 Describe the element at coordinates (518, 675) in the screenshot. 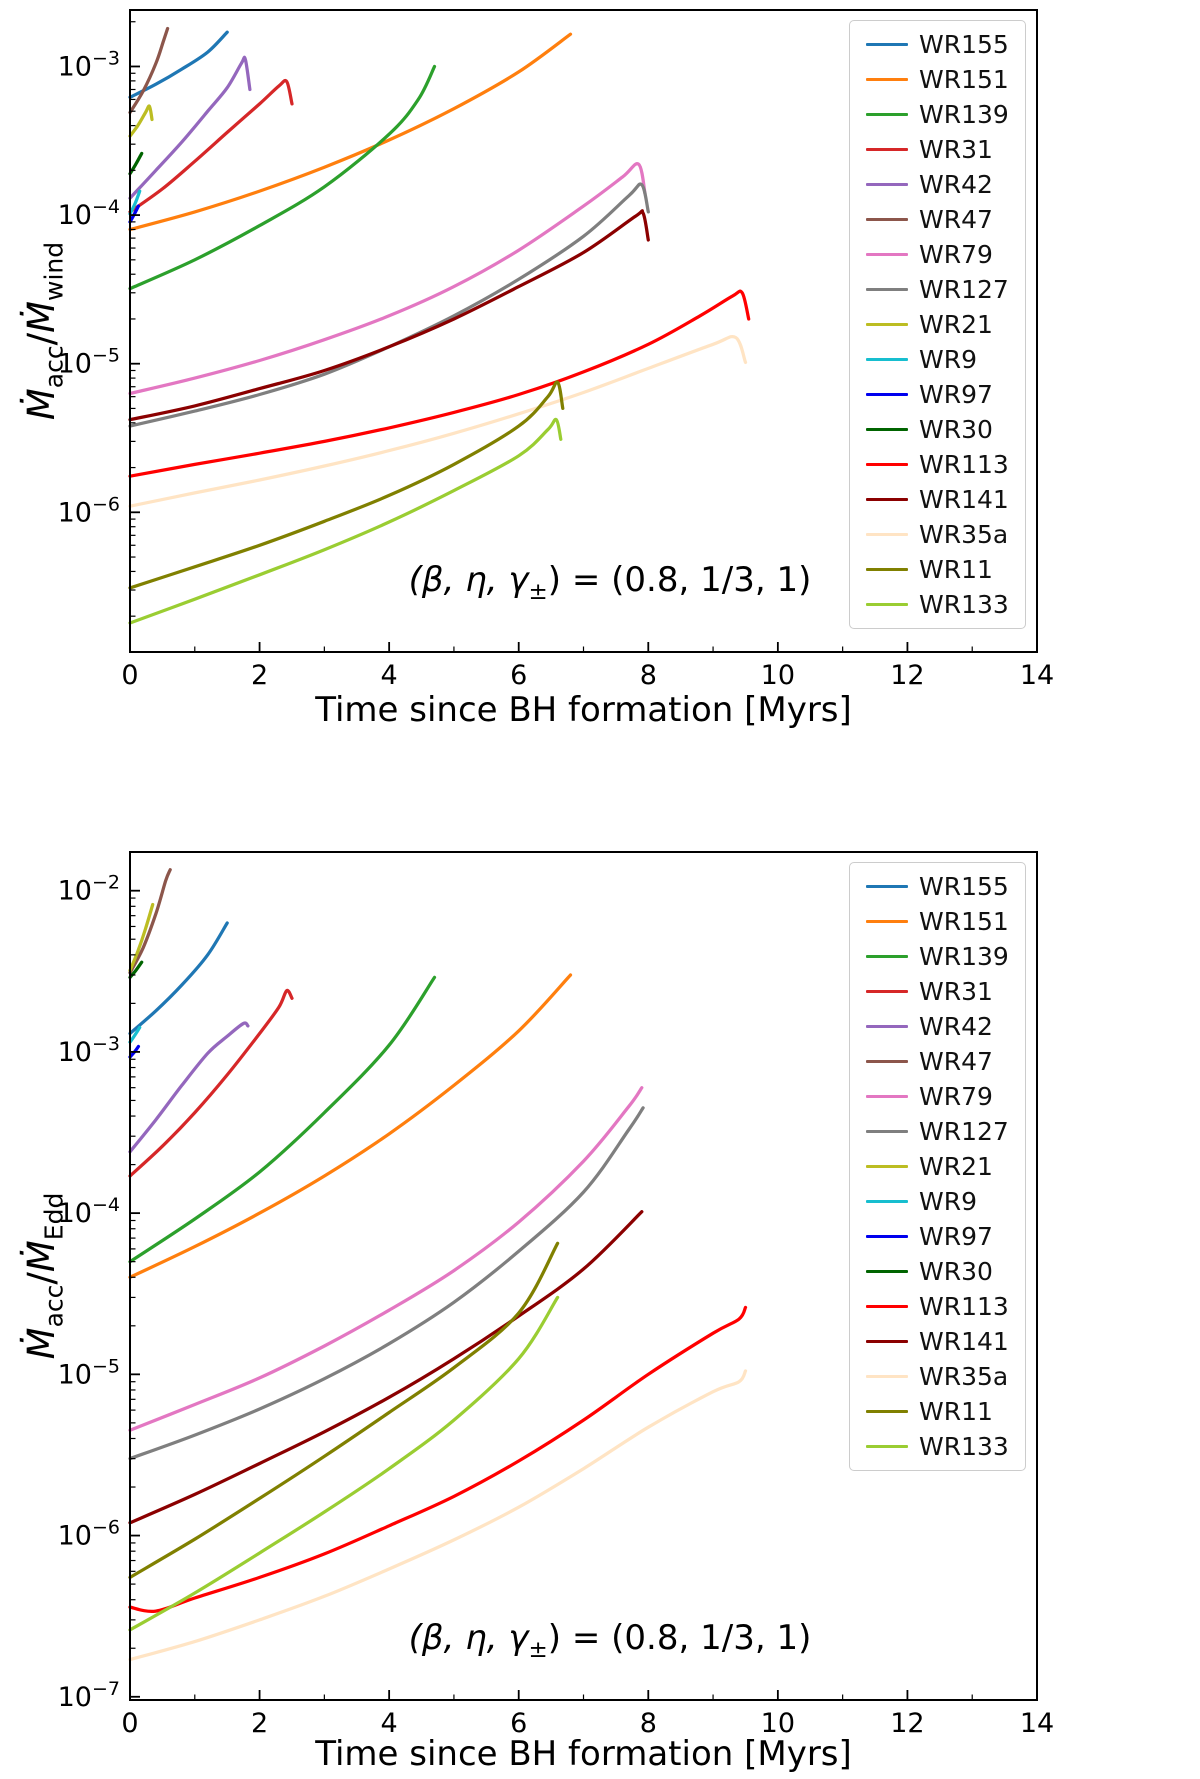

I see `x-tick-label: 6` at that location.